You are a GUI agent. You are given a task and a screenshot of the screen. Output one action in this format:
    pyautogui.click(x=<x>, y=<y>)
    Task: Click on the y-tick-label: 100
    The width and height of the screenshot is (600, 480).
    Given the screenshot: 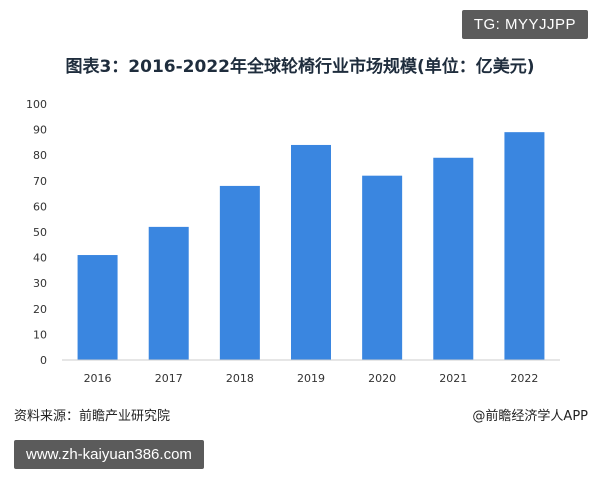 What is the action you would take?
    pyautogui.click(x=36, y=104)
    